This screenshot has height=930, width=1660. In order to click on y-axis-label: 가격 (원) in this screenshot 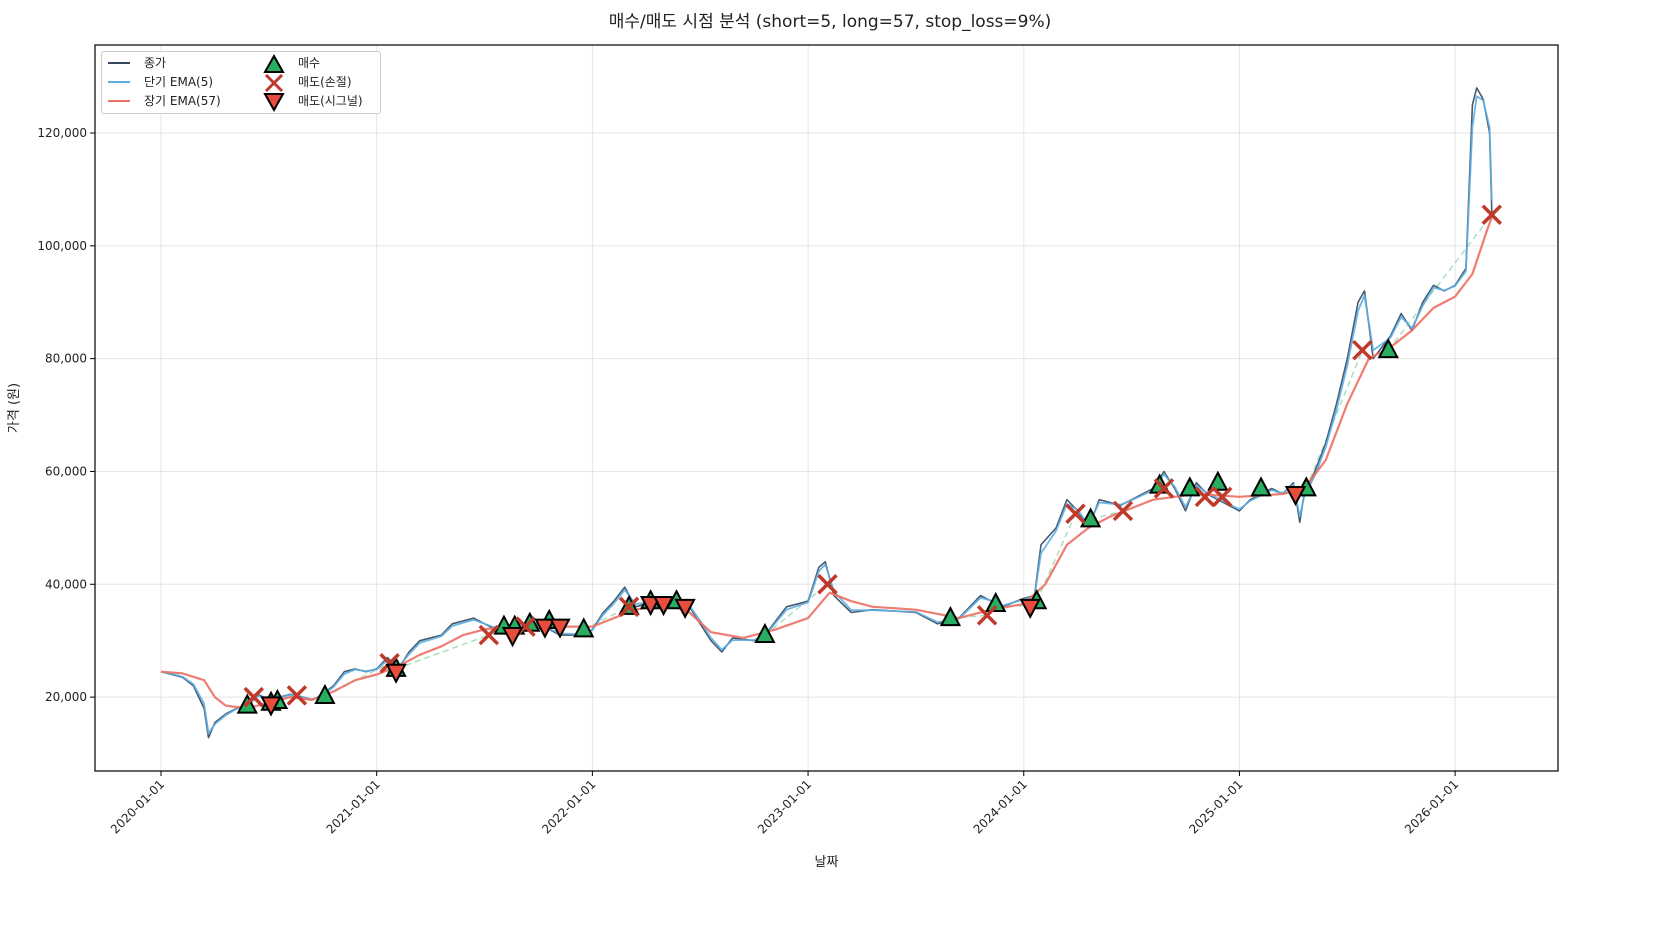, I will do `click(14, 408)`.